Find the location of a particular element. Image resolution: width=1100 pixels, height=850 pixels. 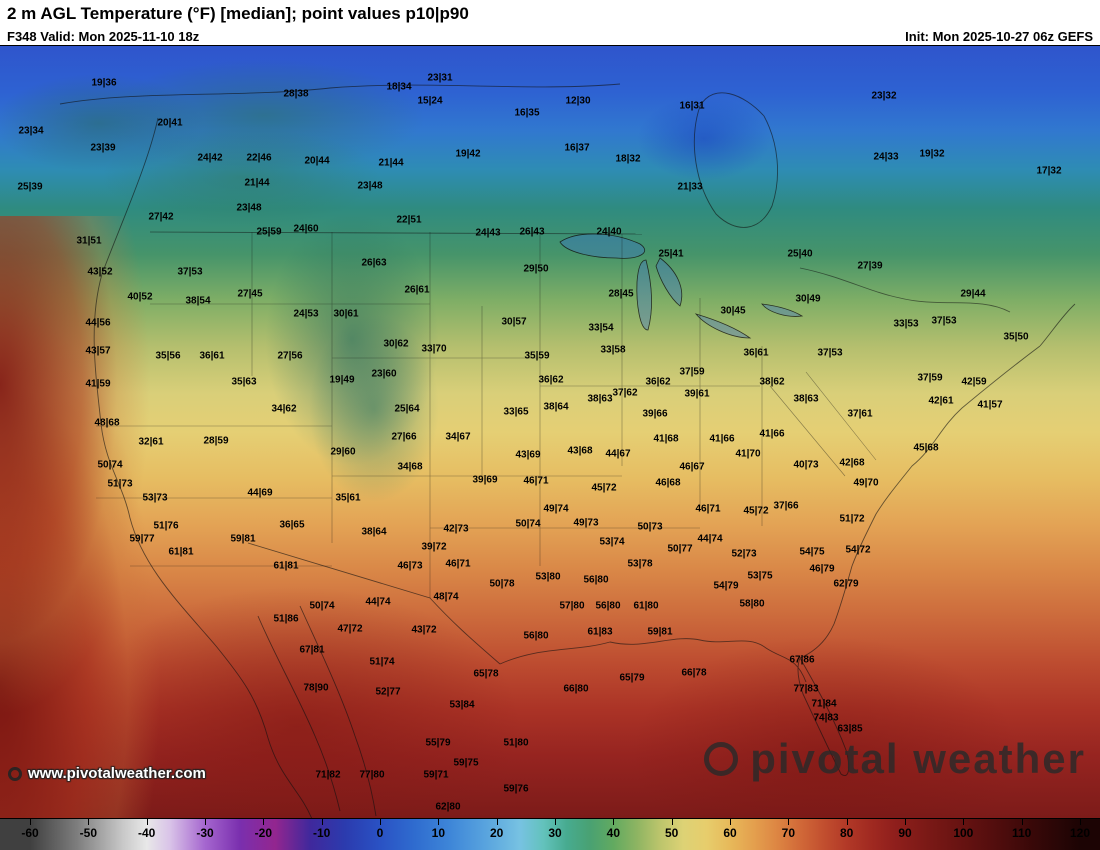

colorbar-tick-label: 70 is located at coordinates (788, 833).